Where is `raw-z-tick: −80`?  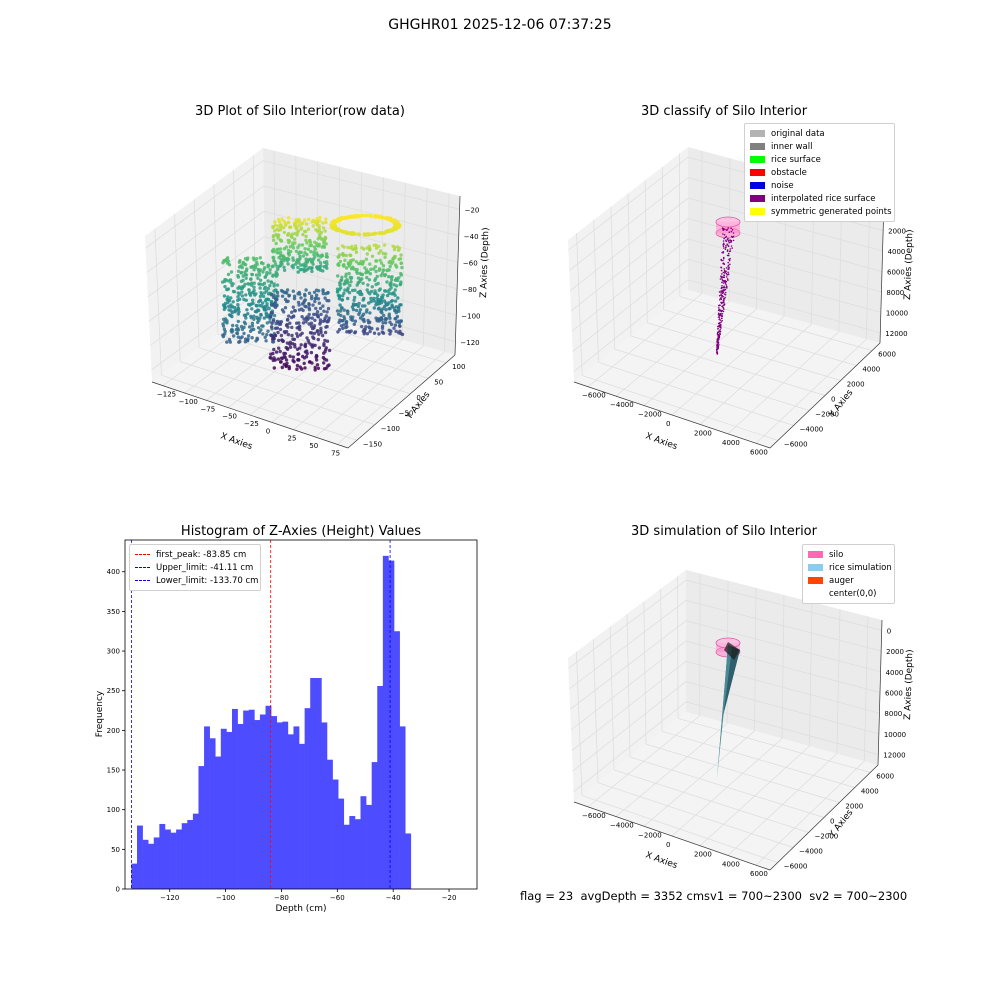
raw-z-tick: −80 is located at coordinates (469, 290).